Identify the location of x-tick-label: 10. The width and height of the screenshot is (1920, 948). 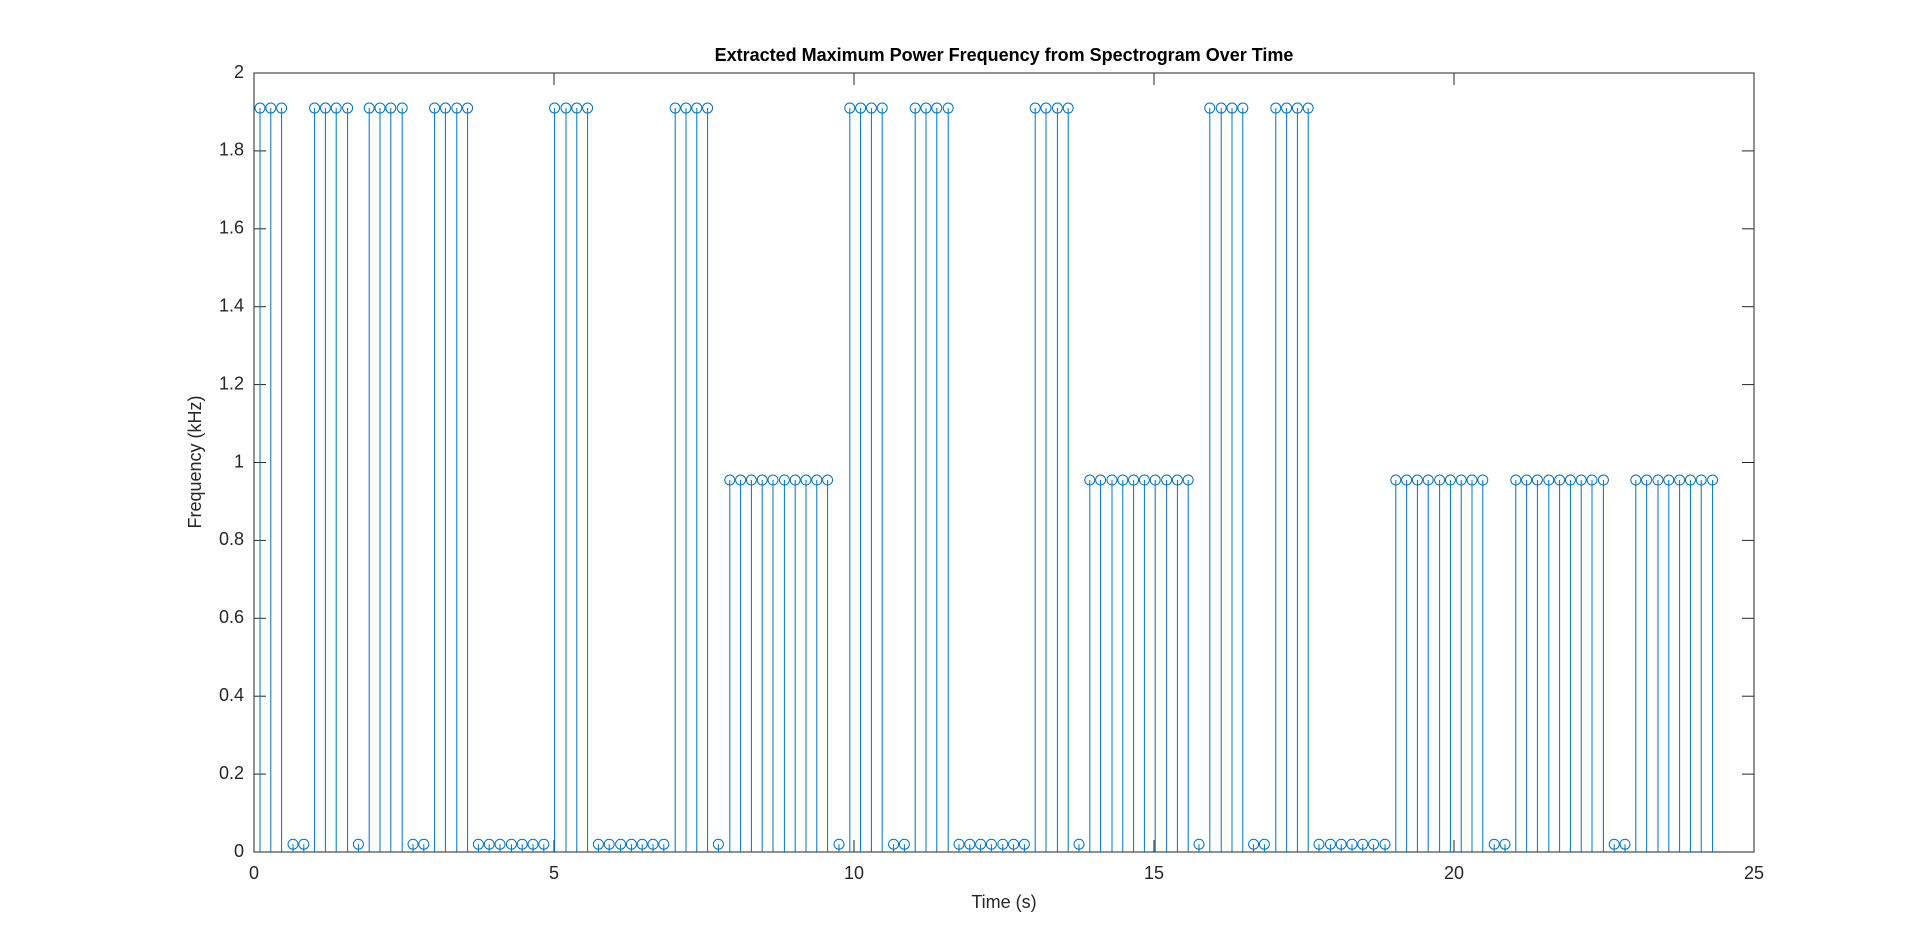
(854, 873).